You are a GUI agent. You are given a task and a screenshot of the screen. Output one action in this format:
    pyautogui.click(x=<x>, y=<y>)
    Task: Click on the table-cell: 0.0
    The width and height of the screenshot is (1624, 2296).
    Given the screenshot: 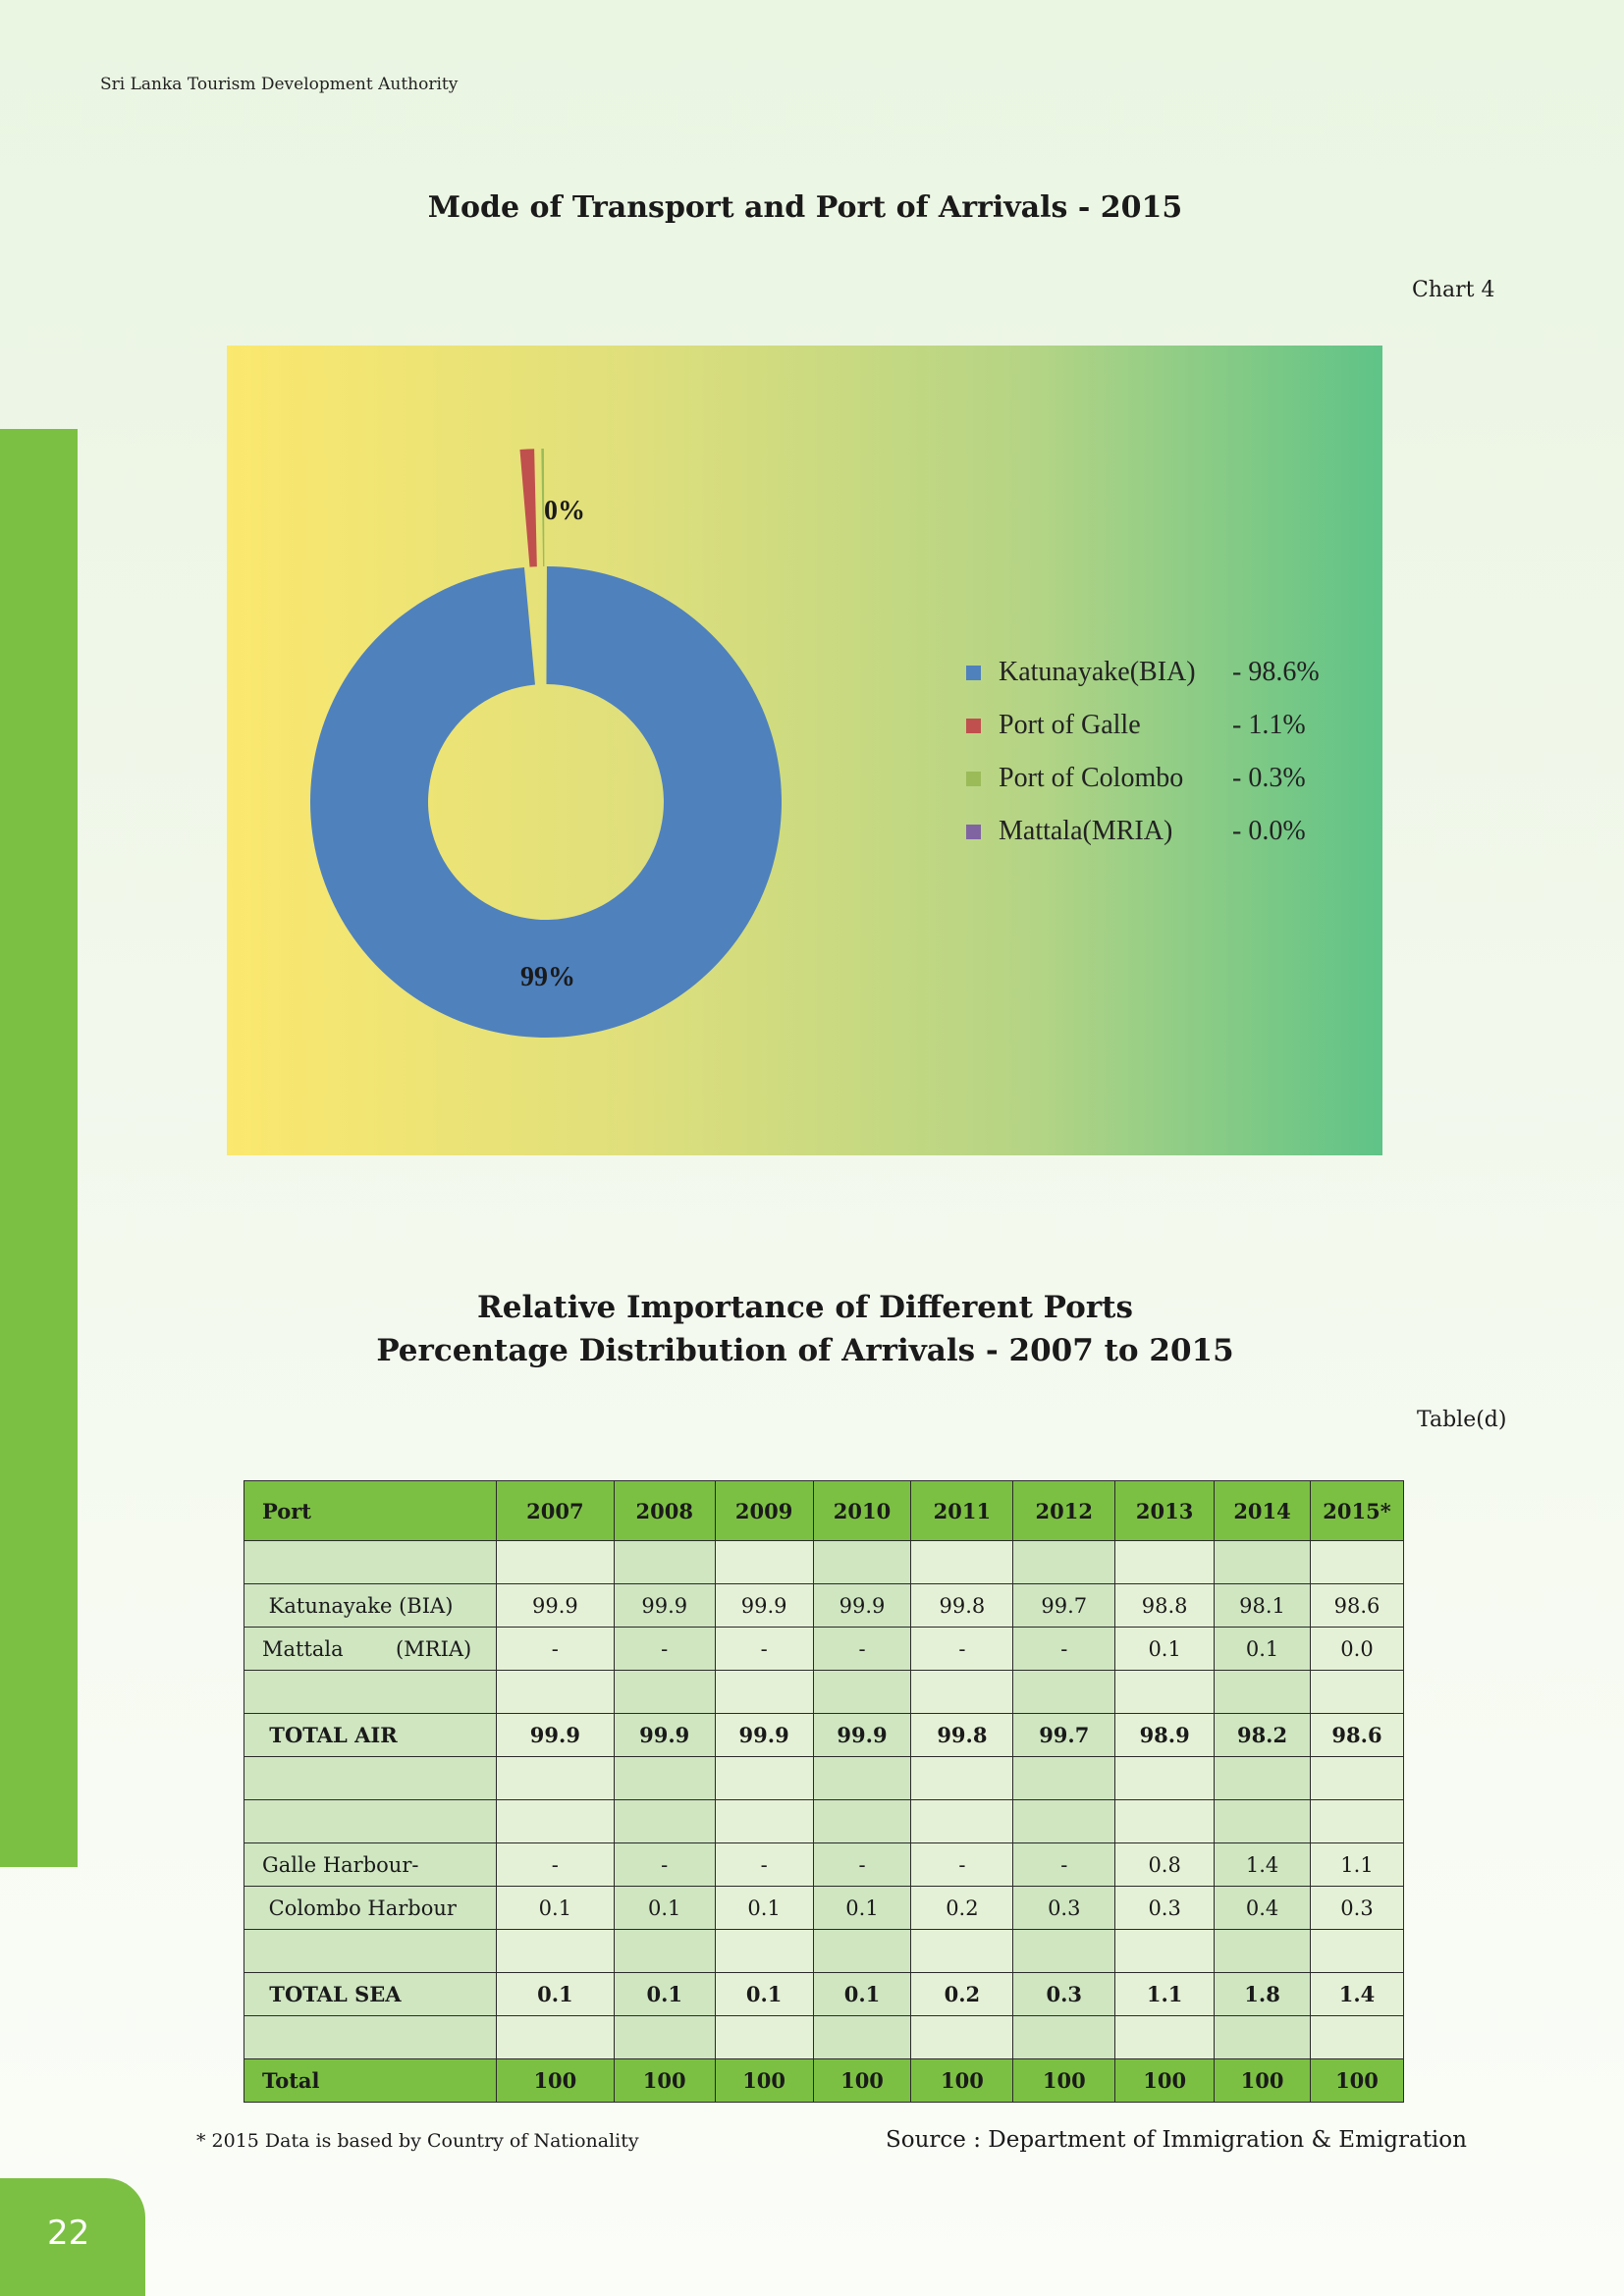 What is the action you would take?
    pyautogui.click(x=1357, y=1649)
    